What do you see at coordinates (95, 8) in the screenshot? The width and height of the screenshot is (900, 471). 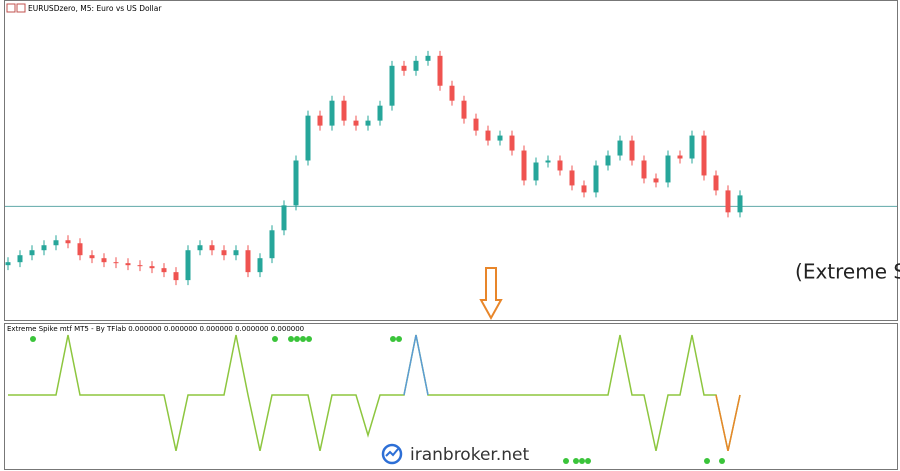 I see `window-title: EURUSDzero, M5: Euro vs US Dollar` at bounding box center [95, 8].